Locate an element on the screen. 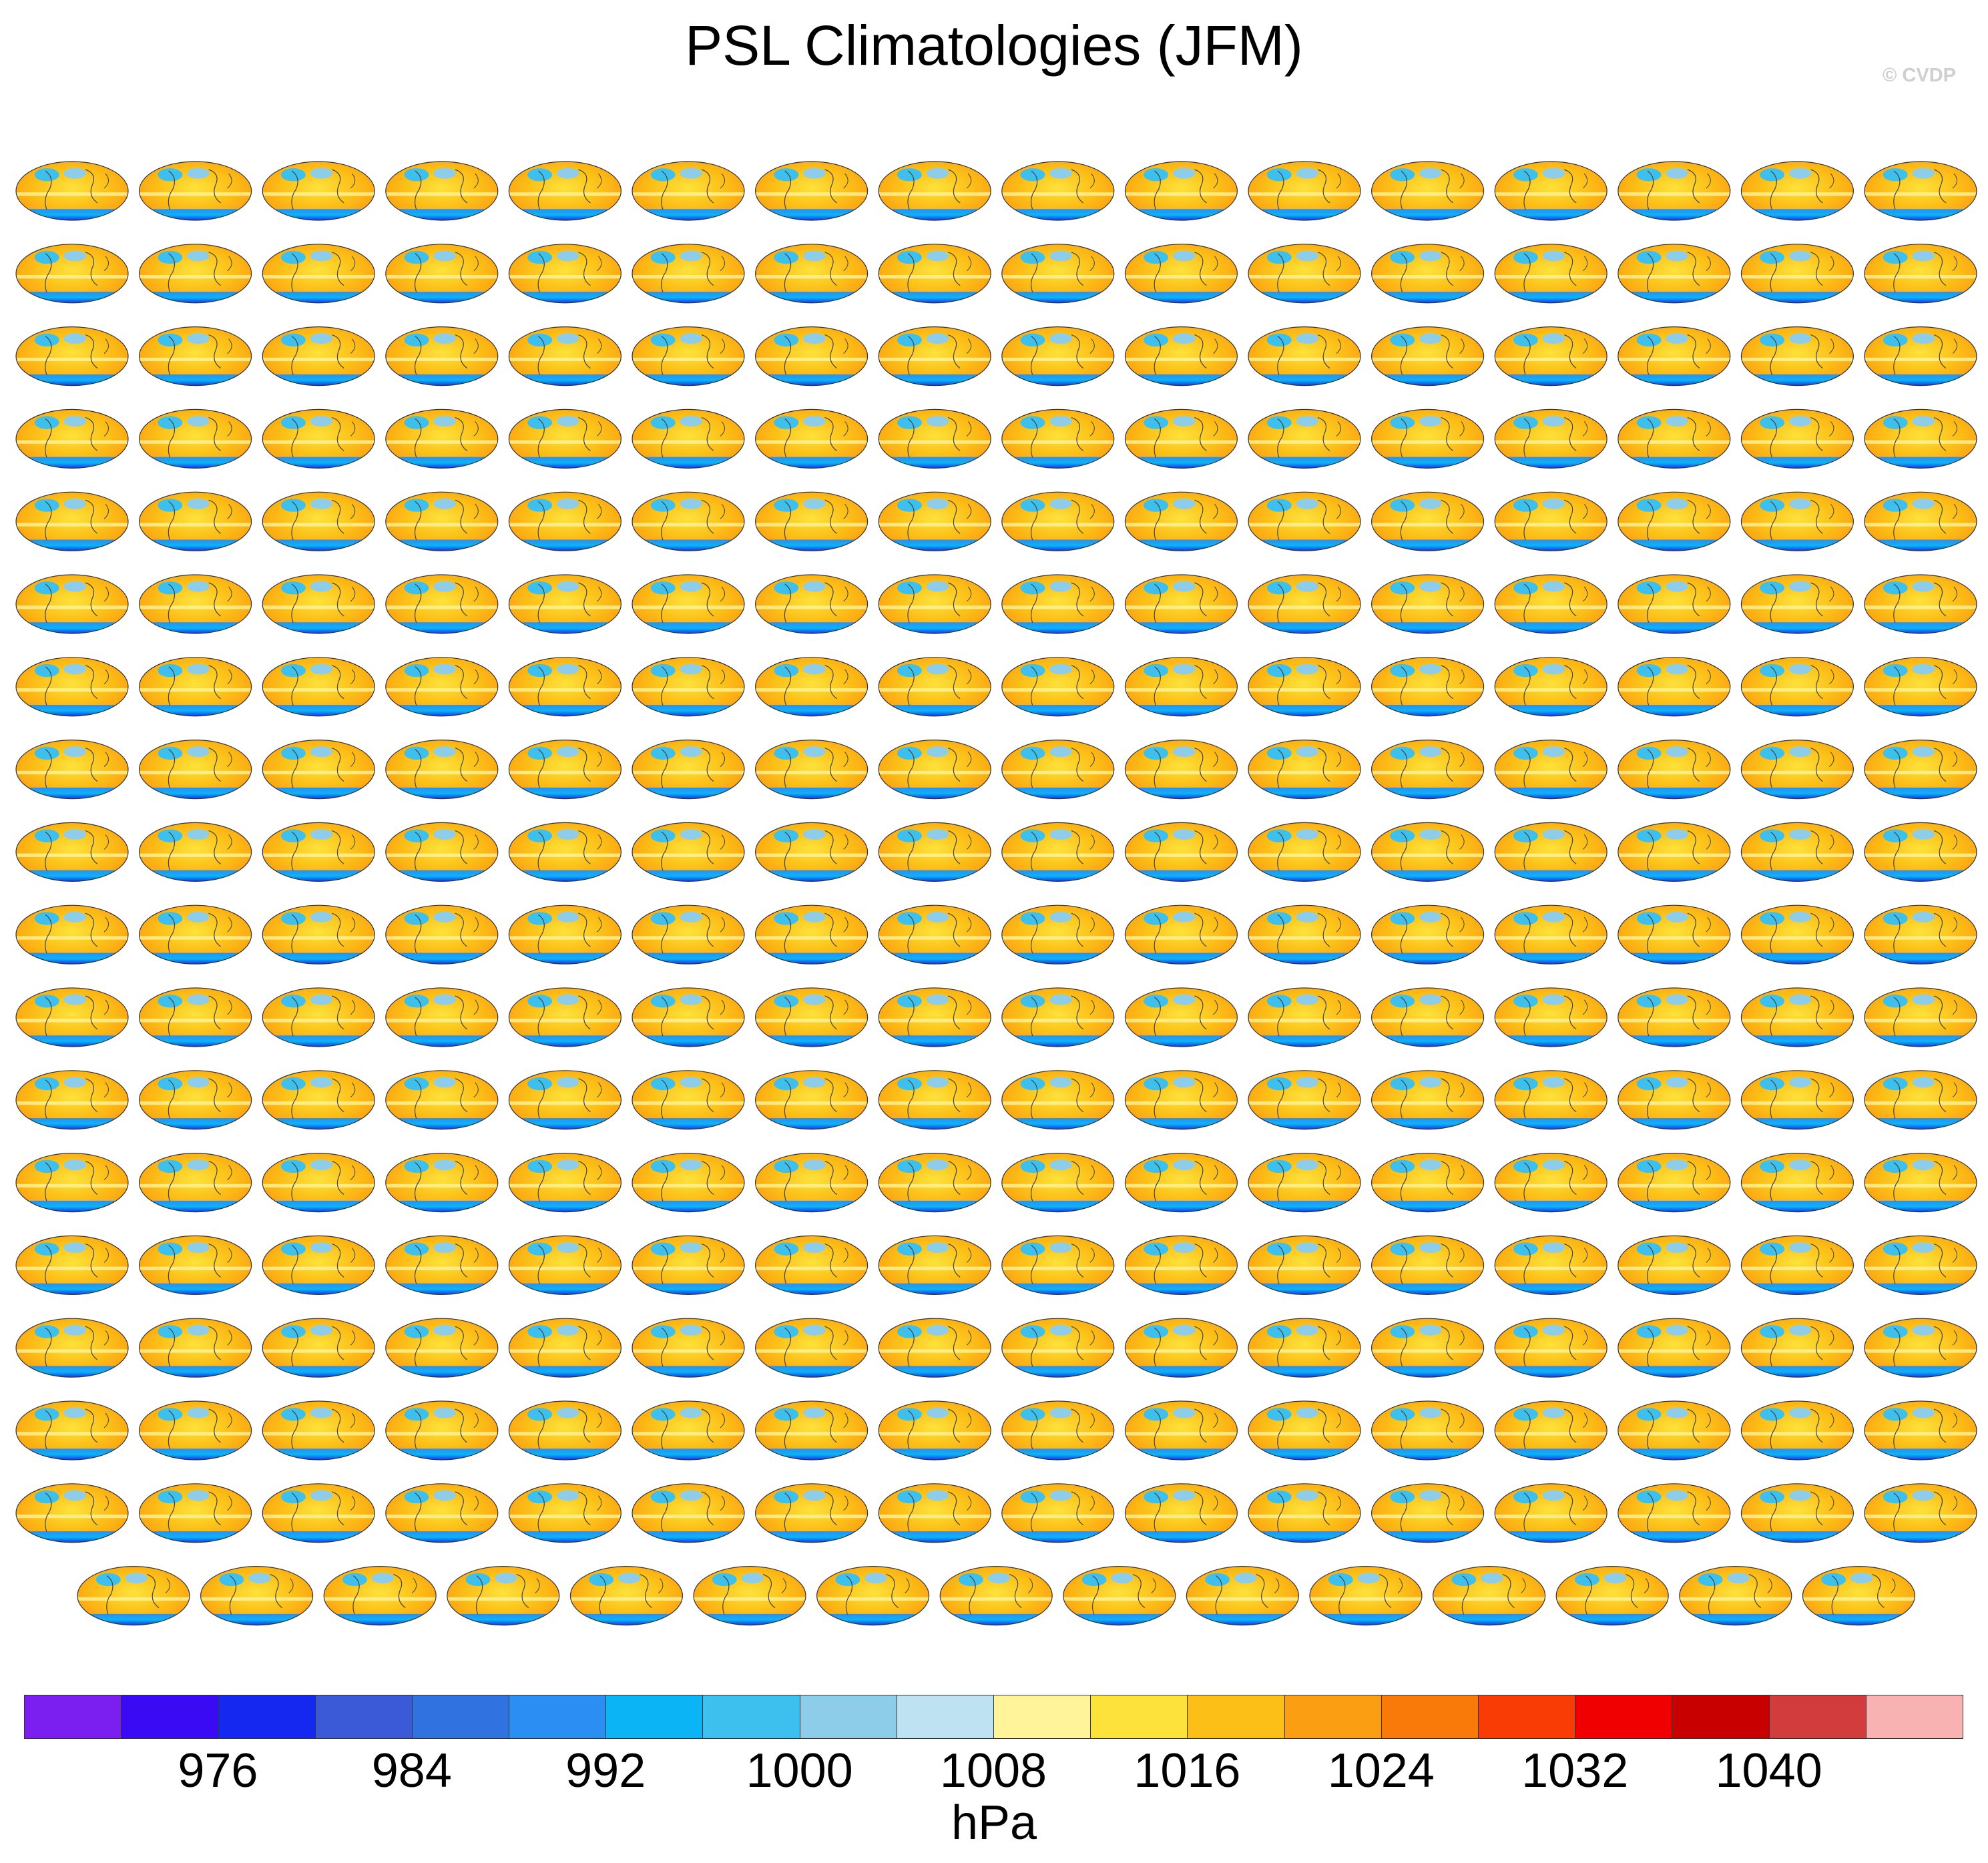 This screenshot has height=1863, width=1988. colorbar is located at coordinates (994, 1717).